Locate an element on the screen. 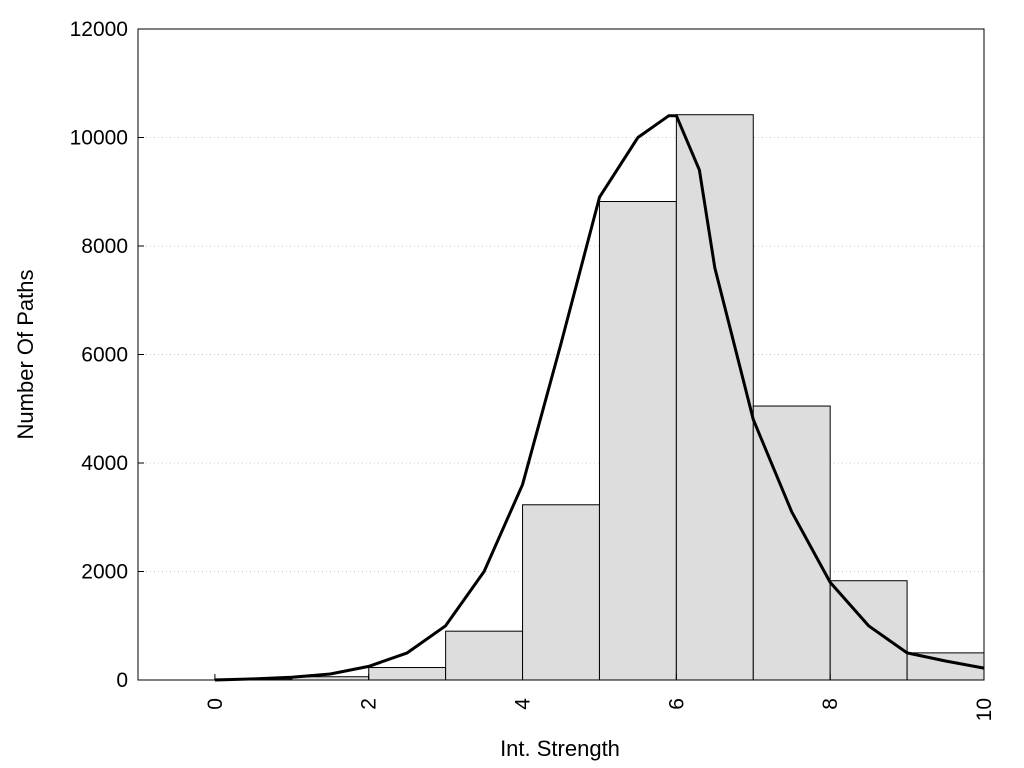  x-tick-label: 8 is located at coordinates (830, 704).